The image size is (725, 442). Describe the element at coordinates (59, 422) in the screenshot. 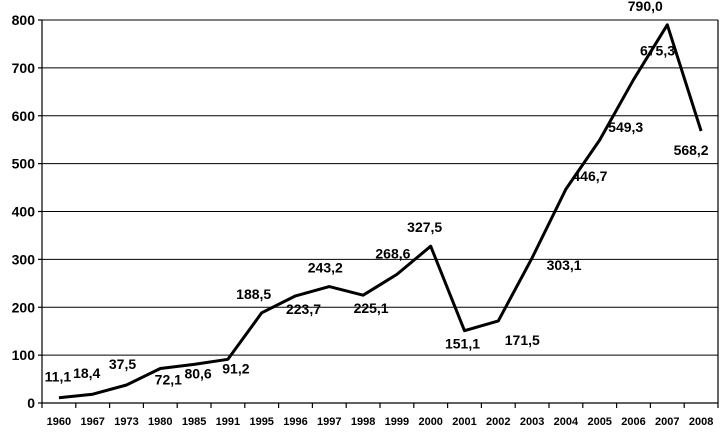

I see `x-tick-label: 1960` at that location.